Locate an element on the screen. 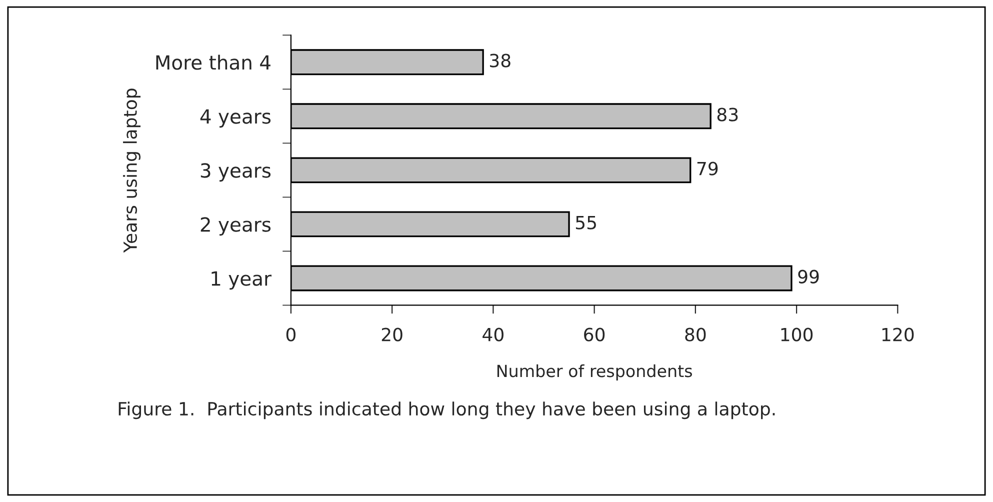 This screenshot has width=993, height=502. x-tick-label: 100 is located at coordinates (797, 335).